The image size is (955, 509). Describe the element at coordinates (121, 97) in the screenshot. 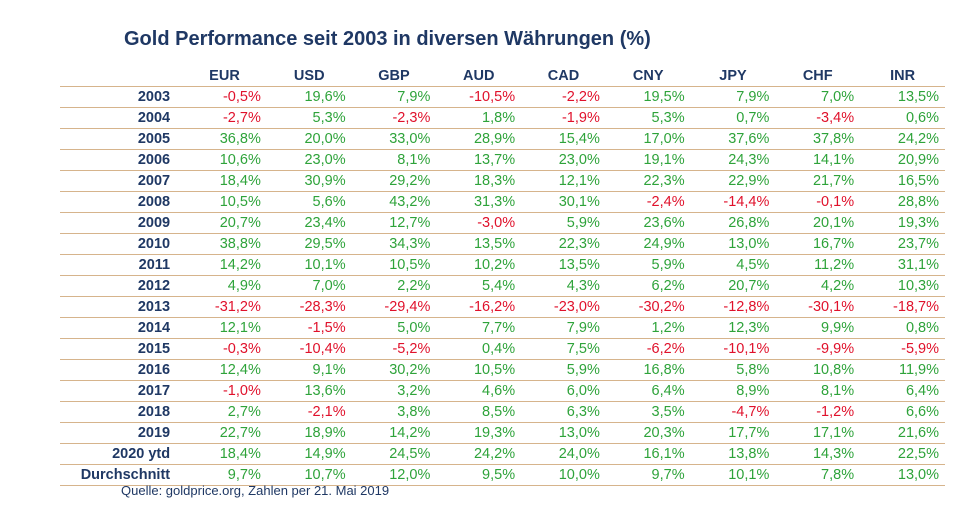

I see `row-label: 2003` at that location.